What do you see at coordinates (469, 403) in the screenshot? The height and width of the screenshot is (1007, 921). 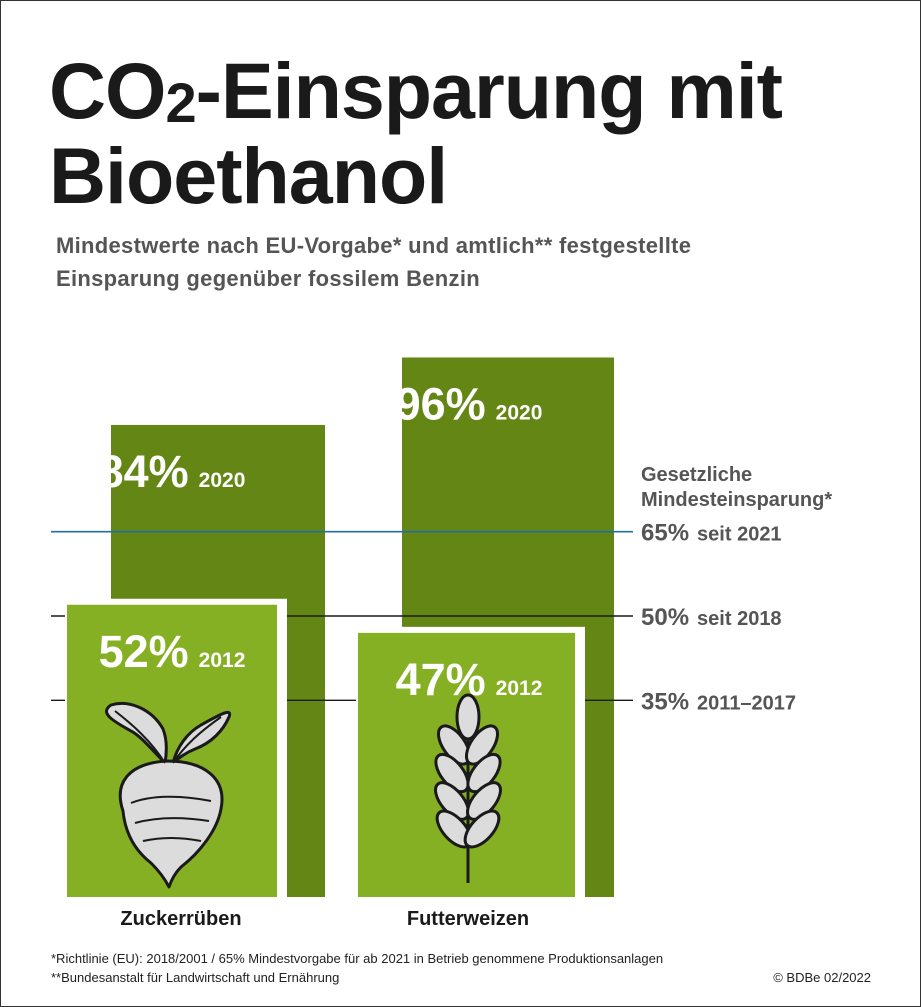 I see `value-label-2020-2: 96% 2020` at bounding box center [469, 403].